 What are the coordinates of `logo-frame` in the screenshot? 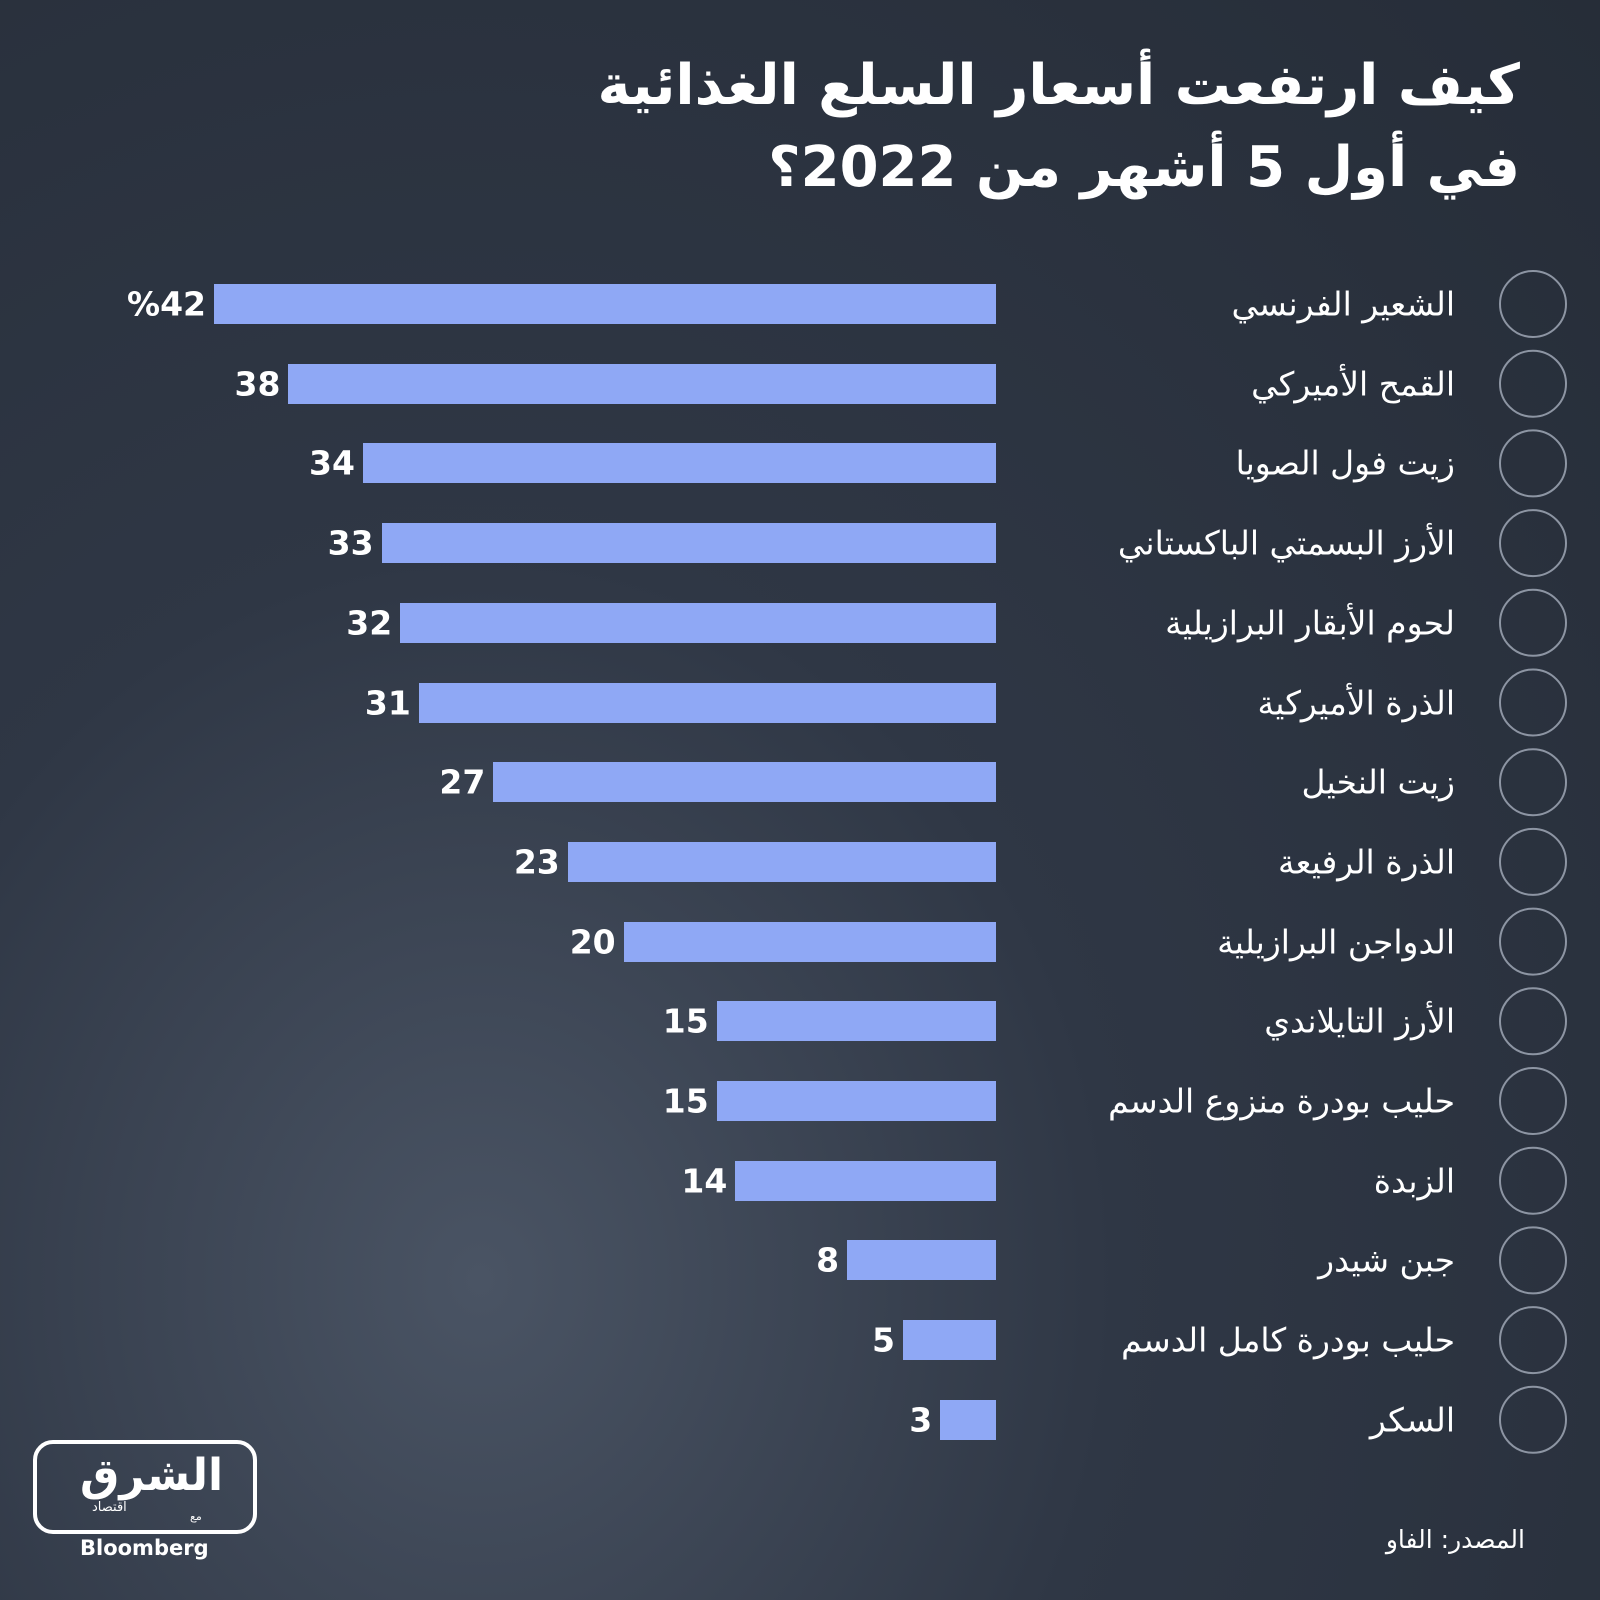 It's located at (145, 1487).